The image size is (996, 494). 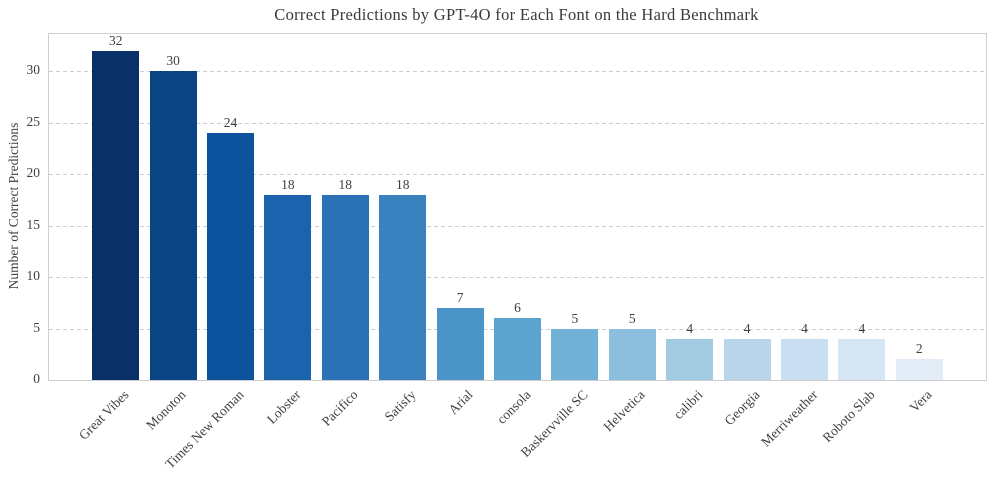 What do you see at coordinates (517, 308) in the screenshot?
I see `bar-value-label: 6` at bounding box center [517, 308].